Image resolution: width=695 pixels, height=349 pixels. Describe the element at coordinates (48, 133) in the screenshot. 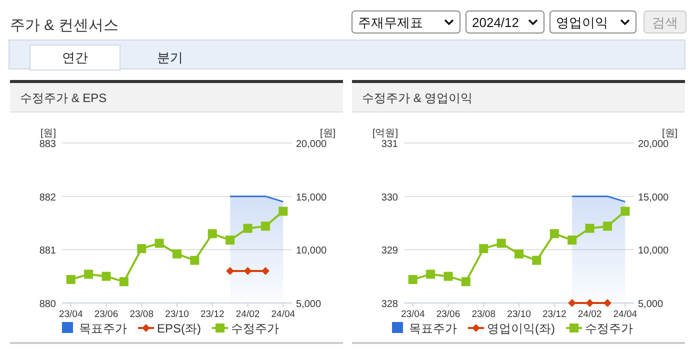

I see `y-axis-title: [원]` at that location.